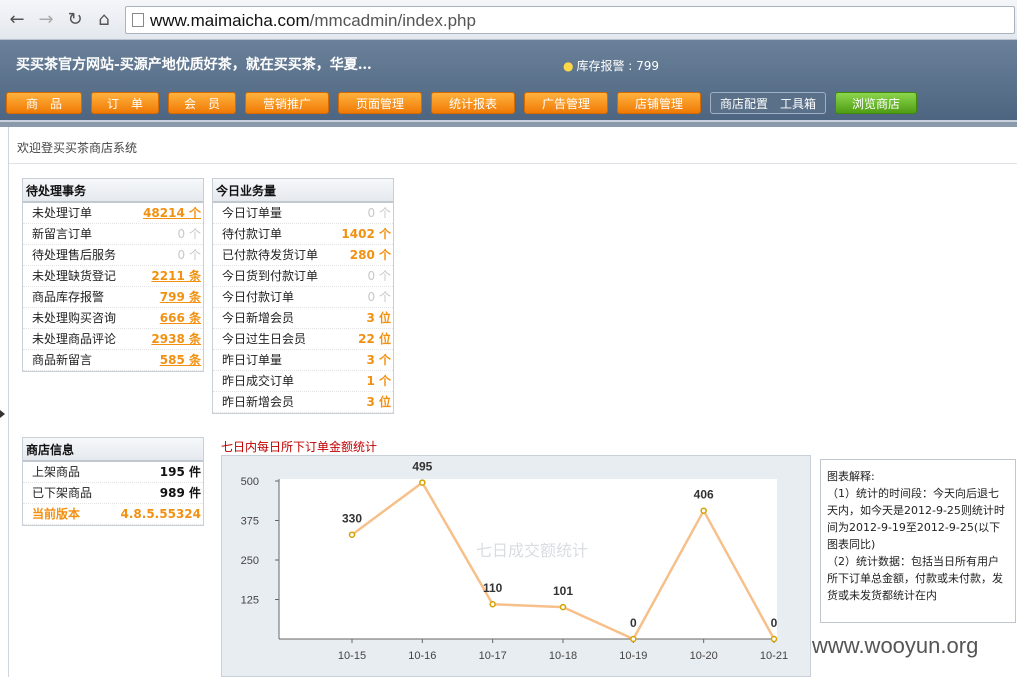 Image resolution: width=1017 pixels, height=681 pixels. Describe the element at coordinates (258, 318) in the screenshot. I see `row-label: 今日新增会员` at that location.